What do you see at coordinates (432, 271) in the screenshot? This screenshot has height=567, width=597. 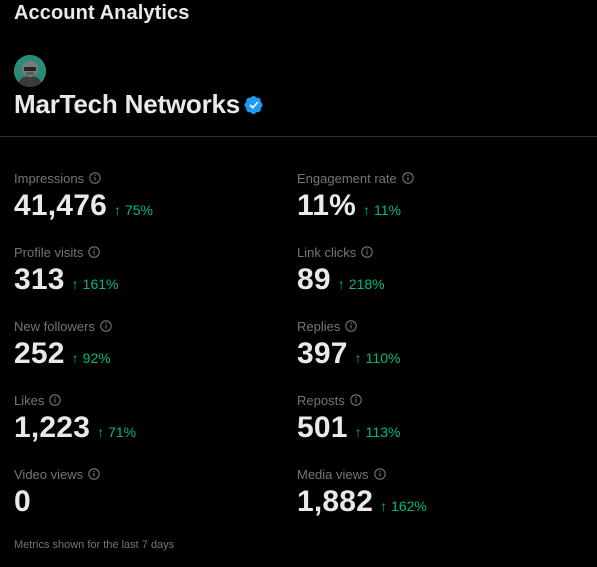 I see `metric-link-clicks: Link clicks 89 ↑ 218%` at bounding box center [432, 271].